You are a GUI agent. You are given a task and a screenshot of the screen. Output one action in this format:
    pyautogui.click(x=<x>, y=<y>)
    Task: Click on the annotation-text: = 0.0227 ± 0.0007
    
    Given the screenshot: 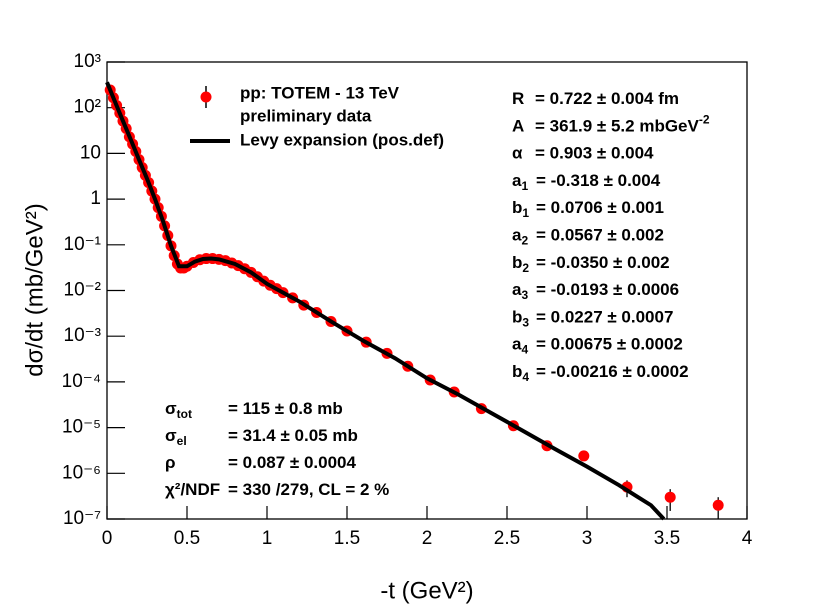 What is the action you would take?
    pyautogui.click(x=604, y=317)
    